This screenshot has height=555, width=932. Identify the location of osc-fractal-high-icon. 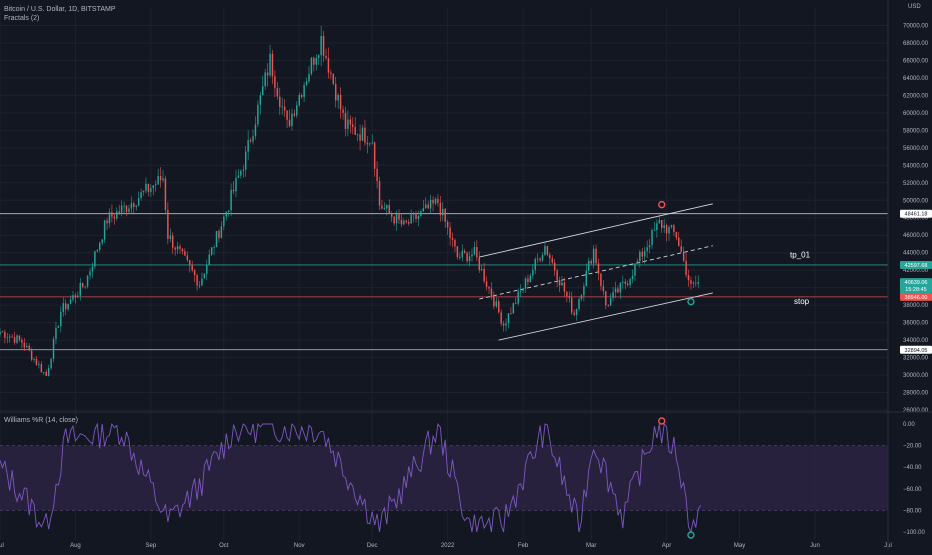
(662, 421).